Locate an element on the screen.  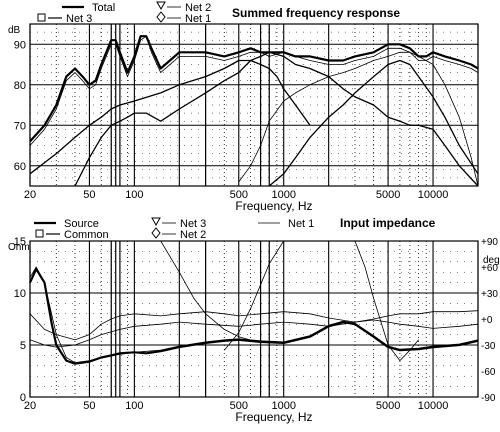
y-tick-label: 15 is located at coordinates (20, 242).